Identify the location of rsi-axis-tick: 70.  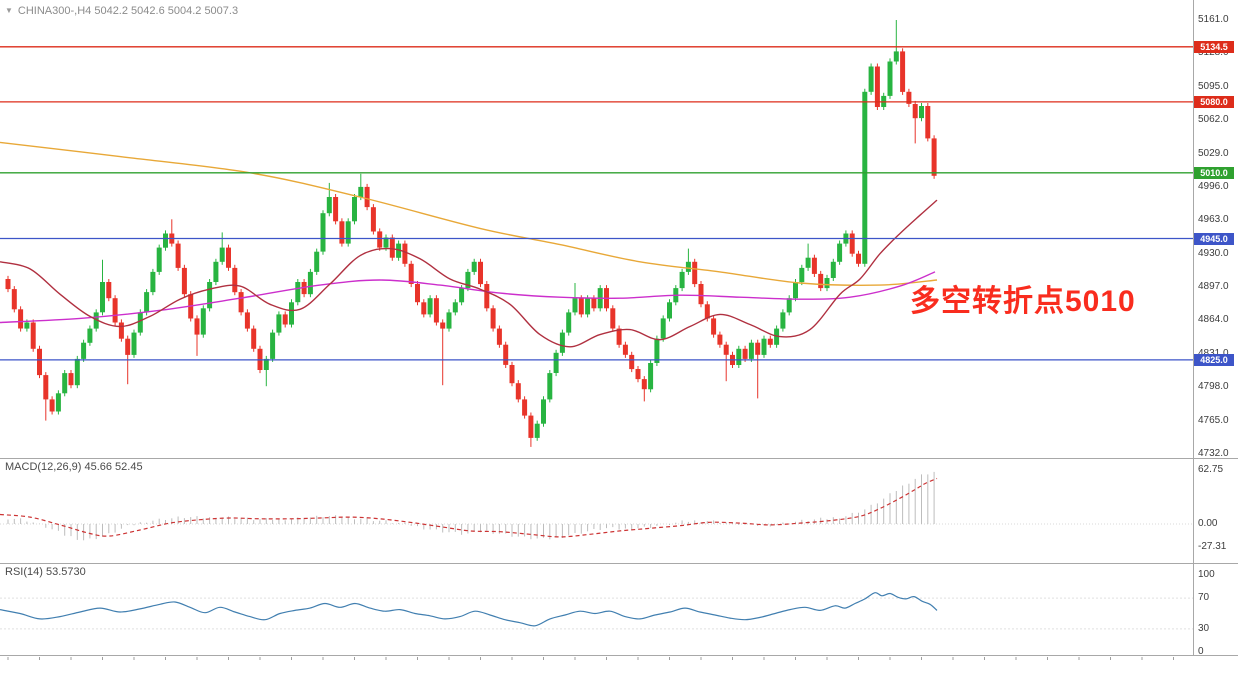
(1204, 597).